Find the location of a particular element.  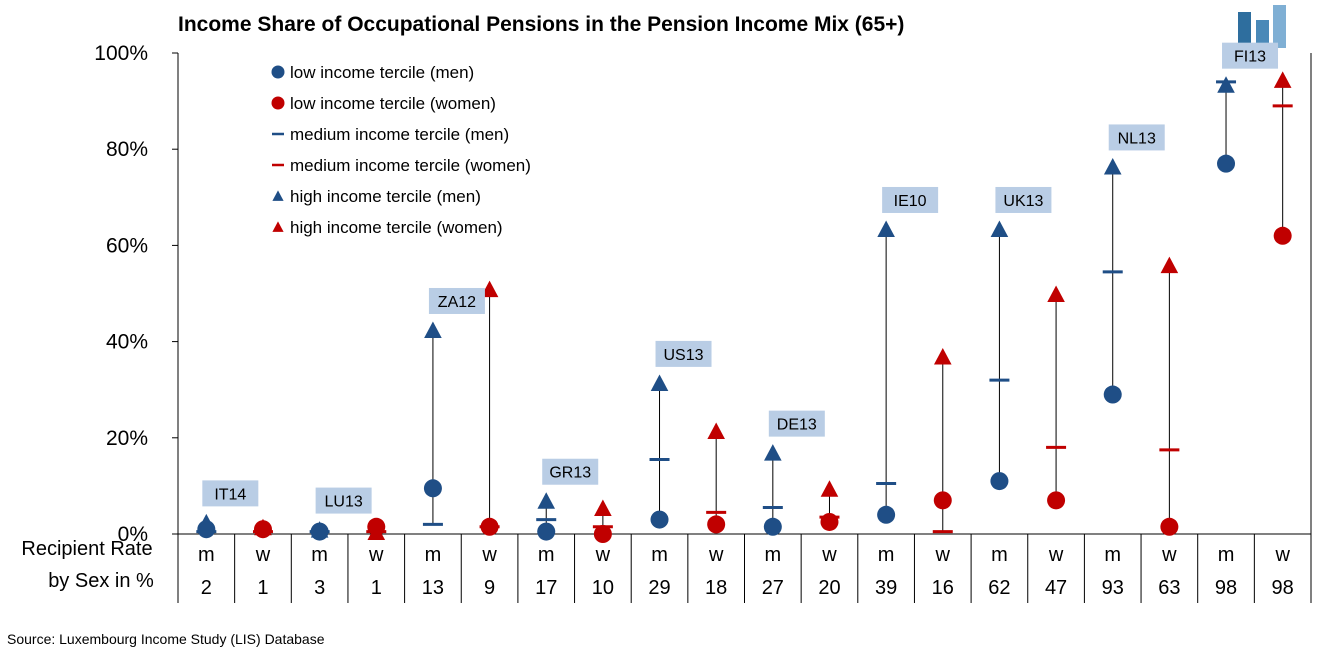

series-ie10-w is located at coordinates (942, 440).